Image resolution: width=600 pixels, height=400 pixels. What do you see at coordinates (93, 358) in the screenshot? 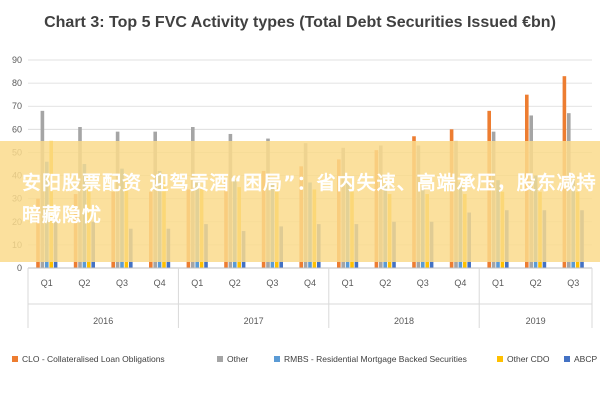
I see `legend-label: CLO - Collateralised Loan Obligations` at bounding box center [93, 358].